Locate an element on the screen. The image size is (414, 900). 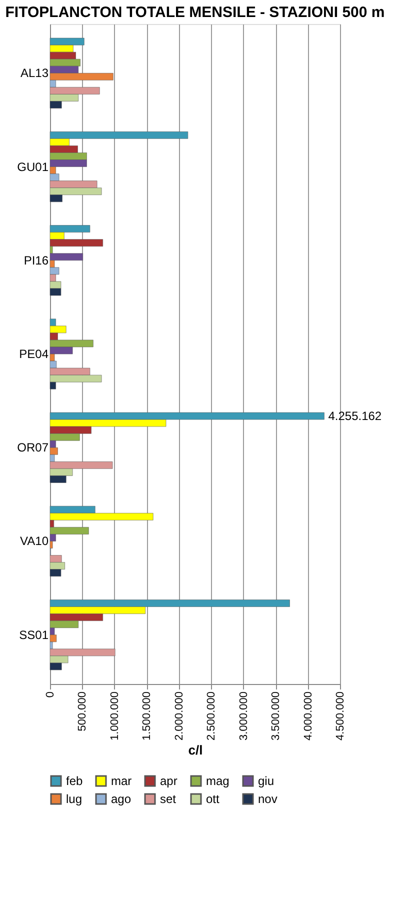
legend-label: mag is located at coordinates (218, 781).